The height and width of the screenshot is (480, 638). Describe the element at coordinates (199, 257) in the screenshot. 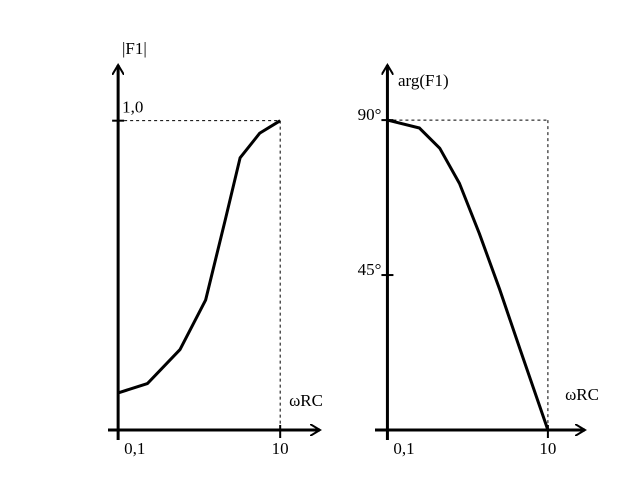

I see `curve` at that location.